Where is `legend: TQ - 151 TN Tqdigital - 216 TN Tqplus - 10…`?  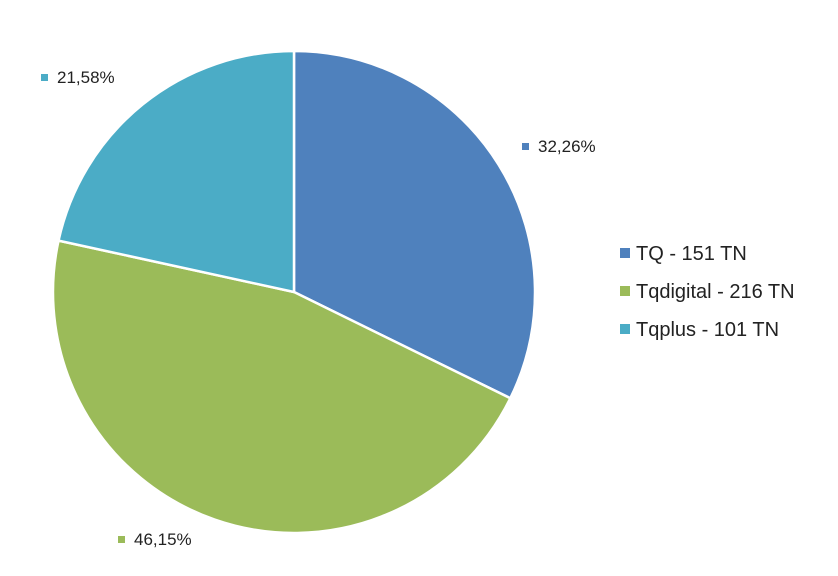 legend: TQ - 151 TN Tqdigital - 216 TN Tqplus - 10… is located at coordinates (707, 292).